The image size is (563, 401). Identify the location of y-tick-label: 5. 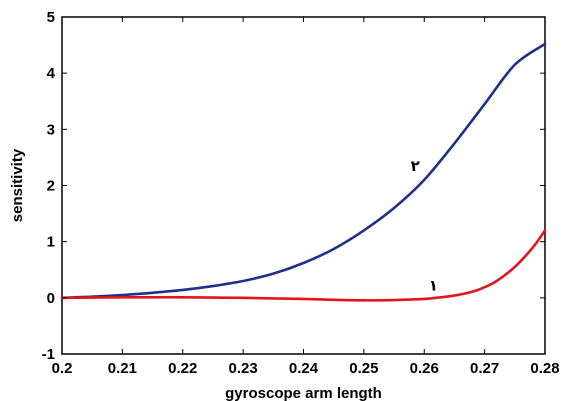
(51, 17).